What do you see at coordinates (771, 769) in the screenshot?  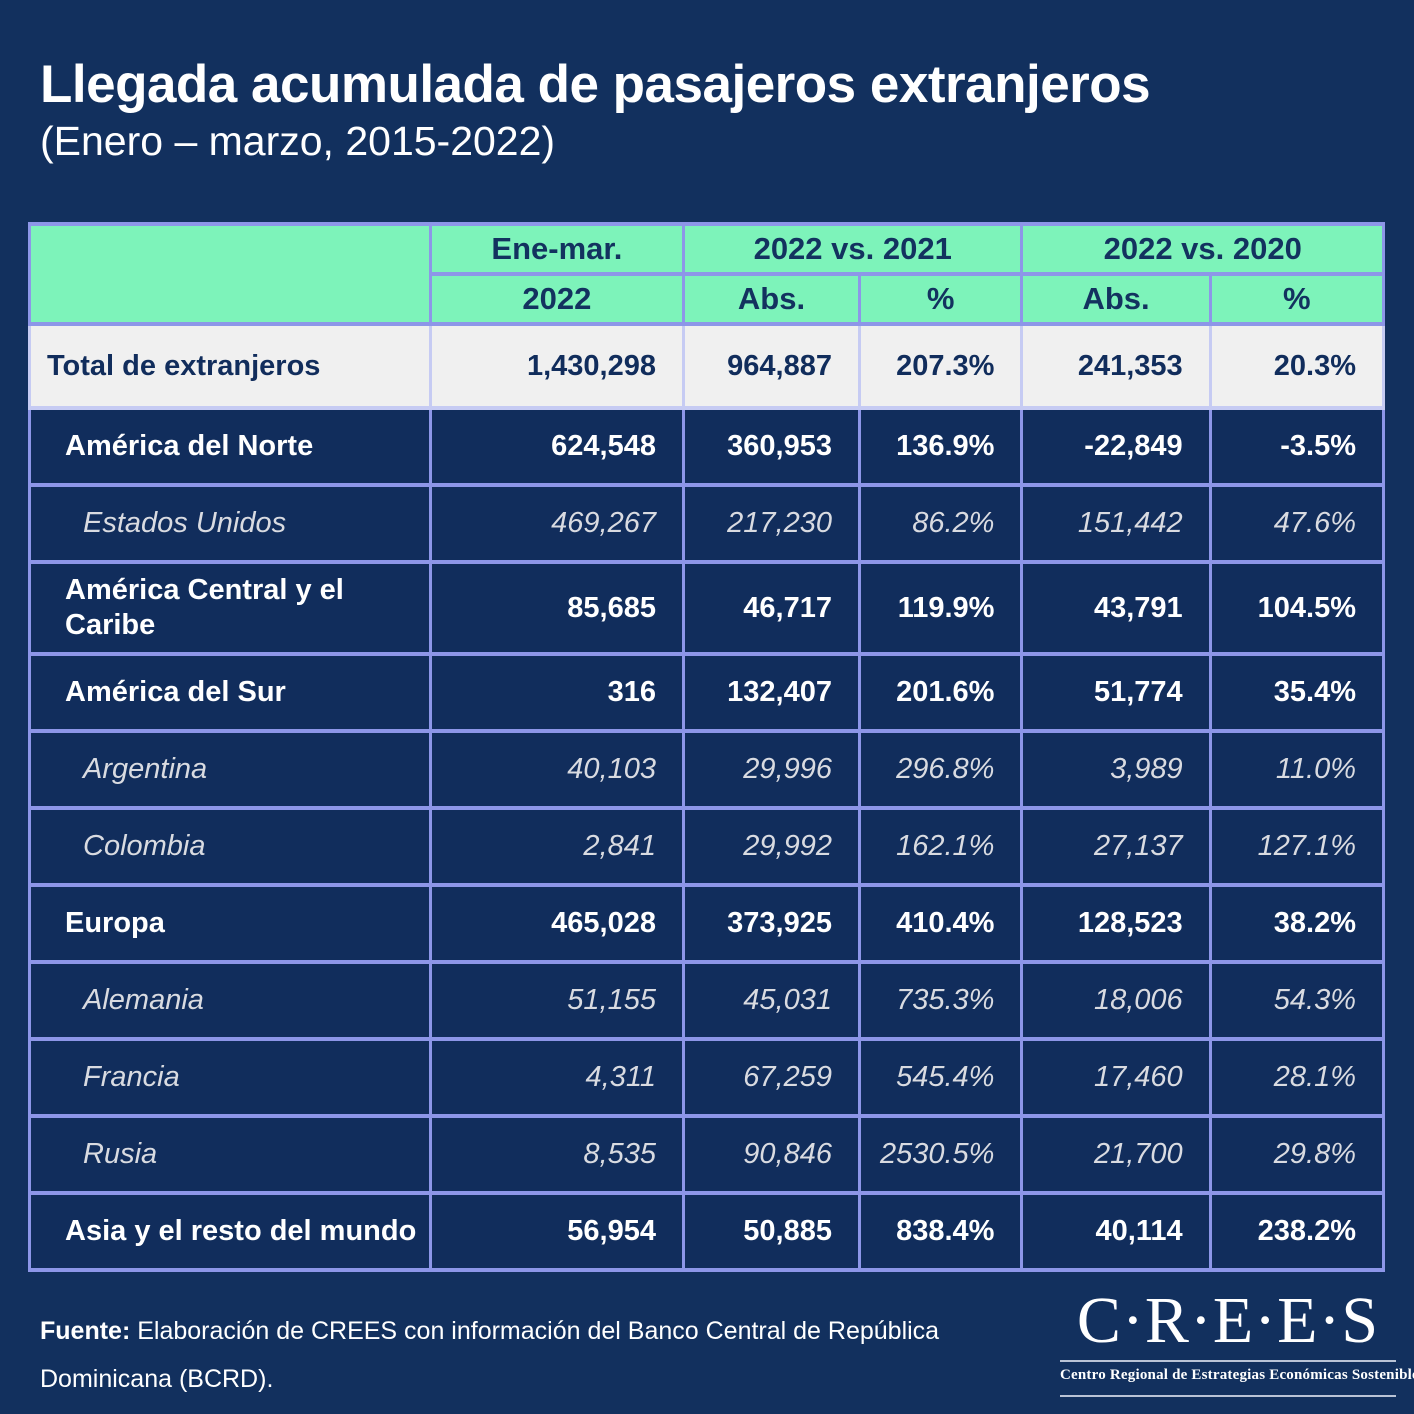 I see `cell-vs2021-abs: 29,996` at bounding box center [771, 769].